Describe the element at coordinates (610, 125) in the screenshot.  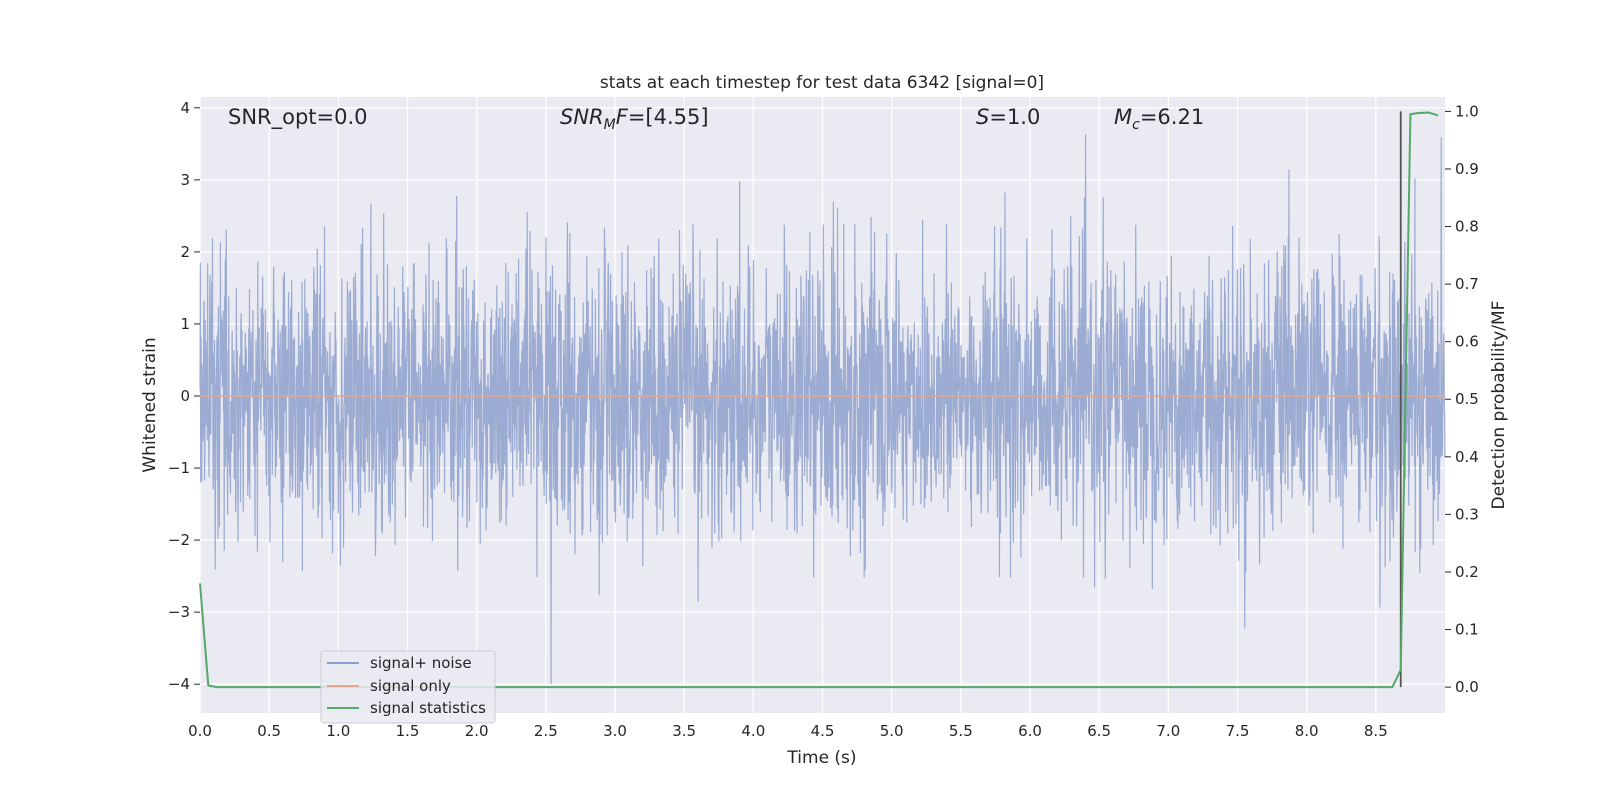
I see `annotation-snr-mf-sub: M` at that location.